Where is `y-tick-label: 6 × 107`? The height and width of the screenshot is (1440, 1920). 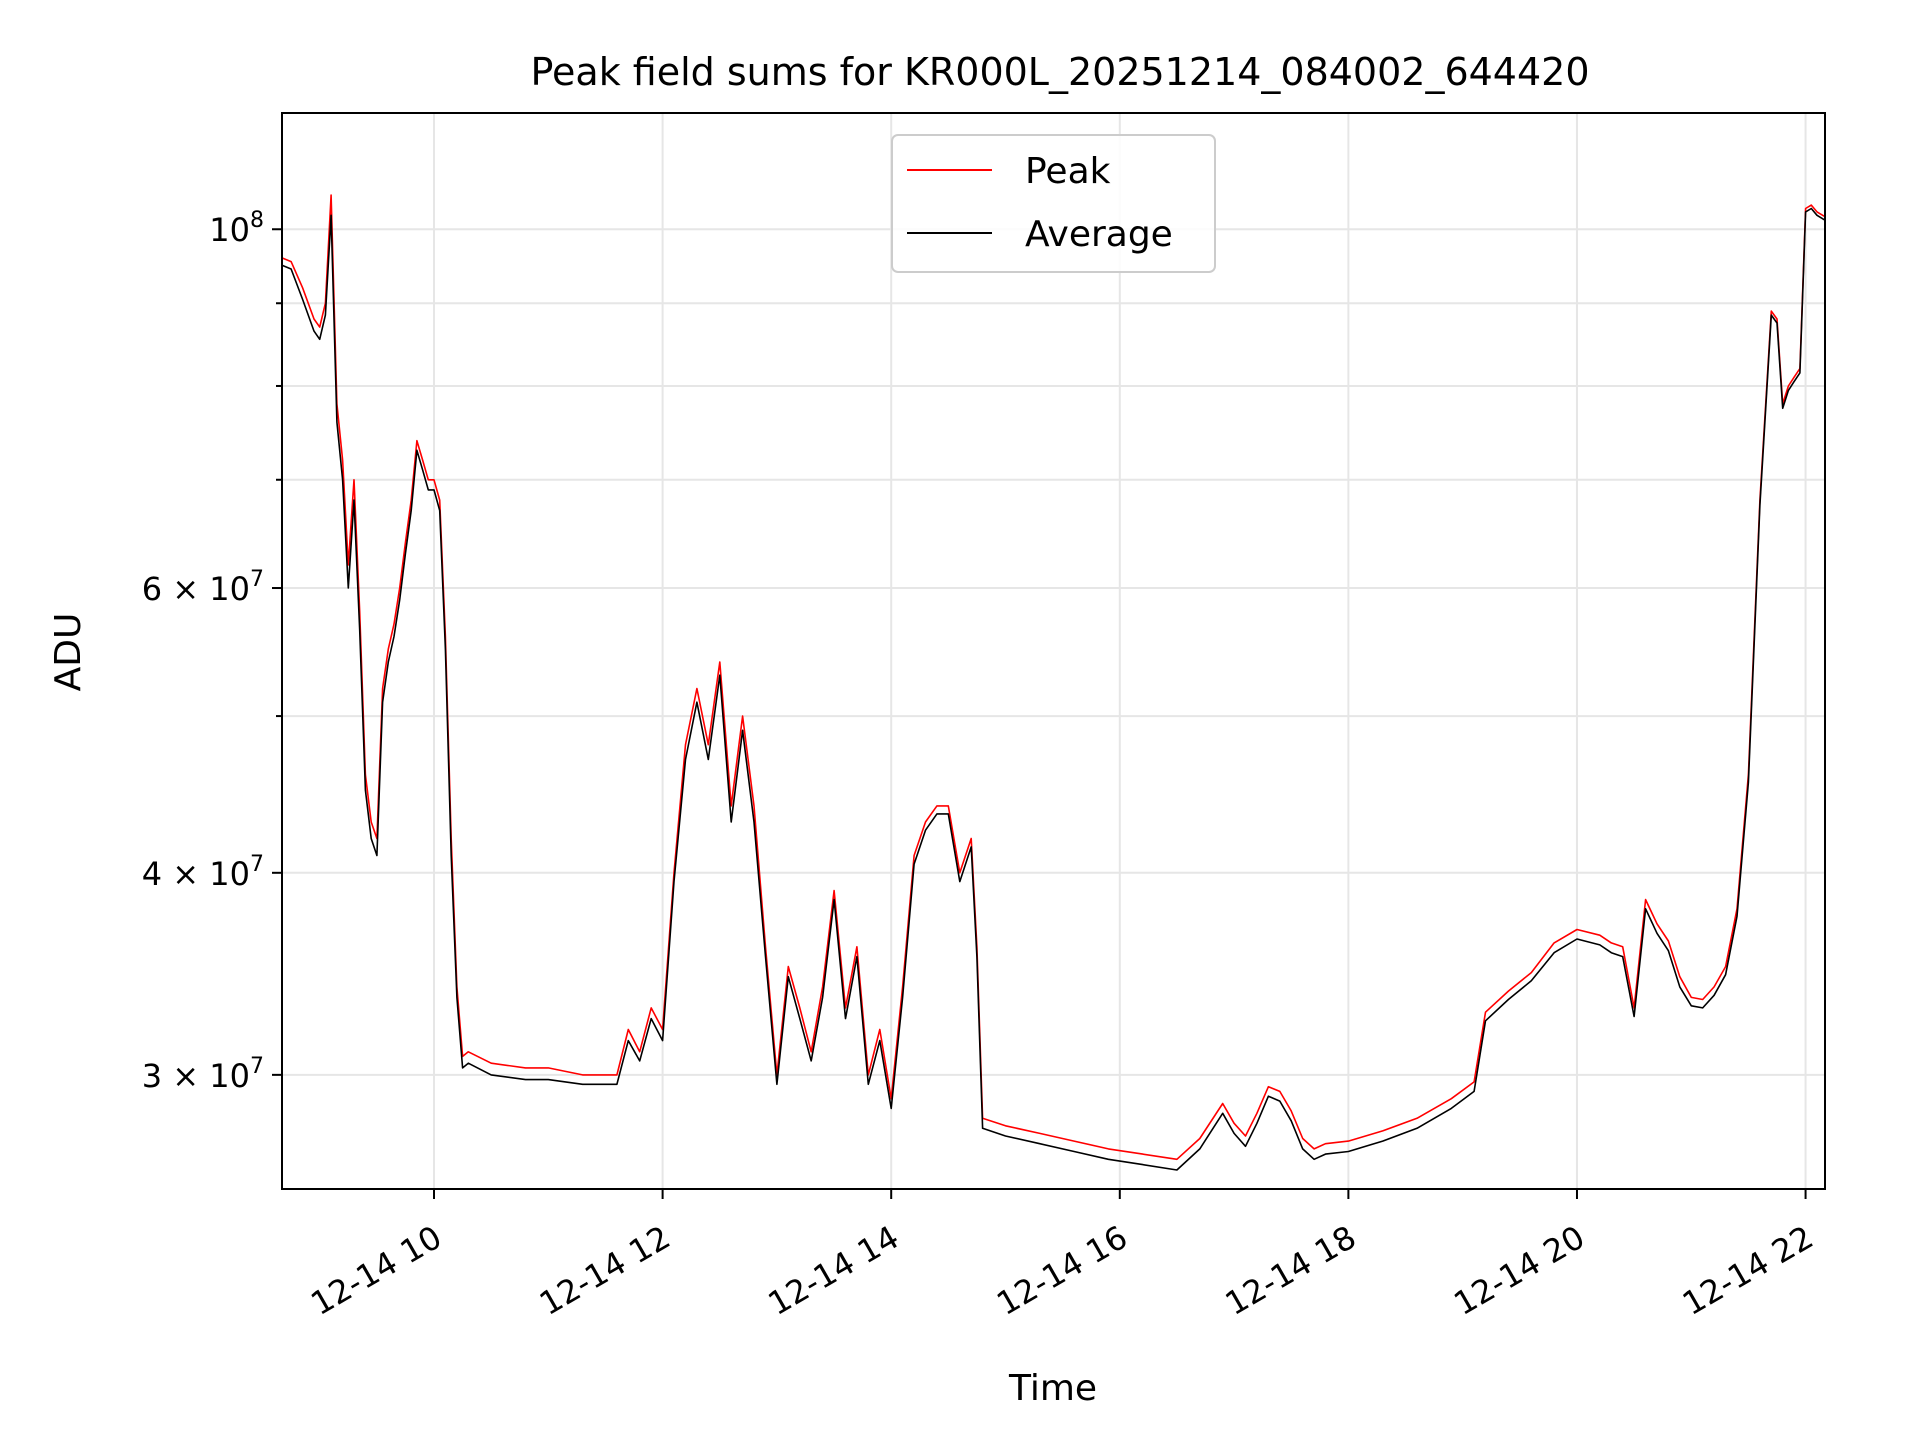
y-tick-label: 6 × 107 is located at coordinates (203, 587).